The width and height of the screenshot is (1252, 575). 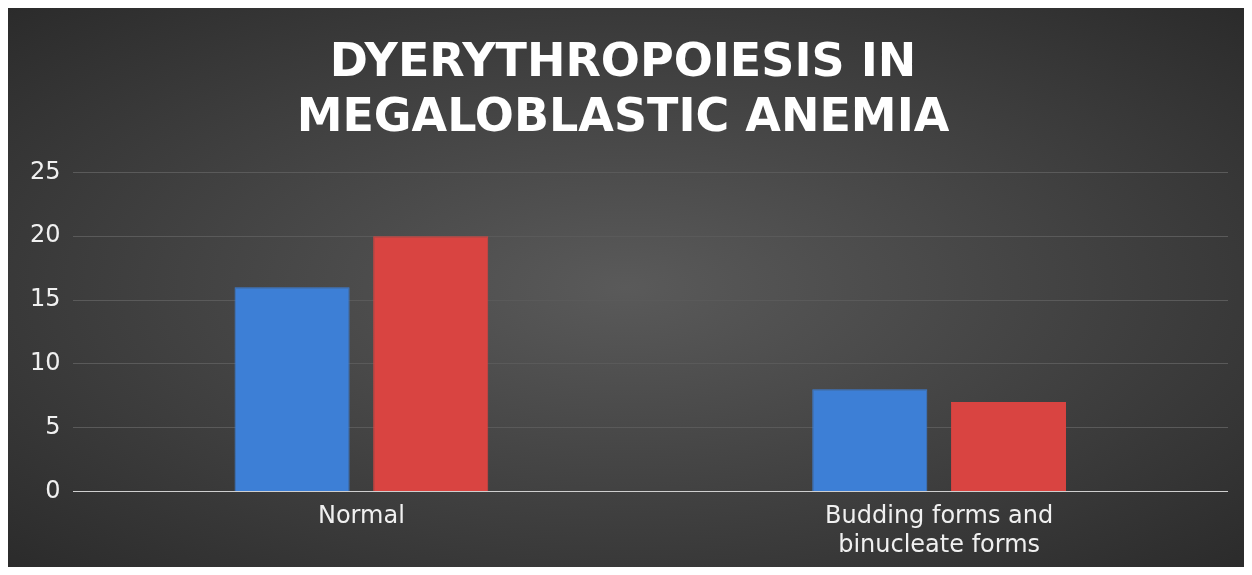 What do you see at coordinates (53, 489) in the screenshot?
I see `y-tick-label: 0` at bounding box center [53, 489].